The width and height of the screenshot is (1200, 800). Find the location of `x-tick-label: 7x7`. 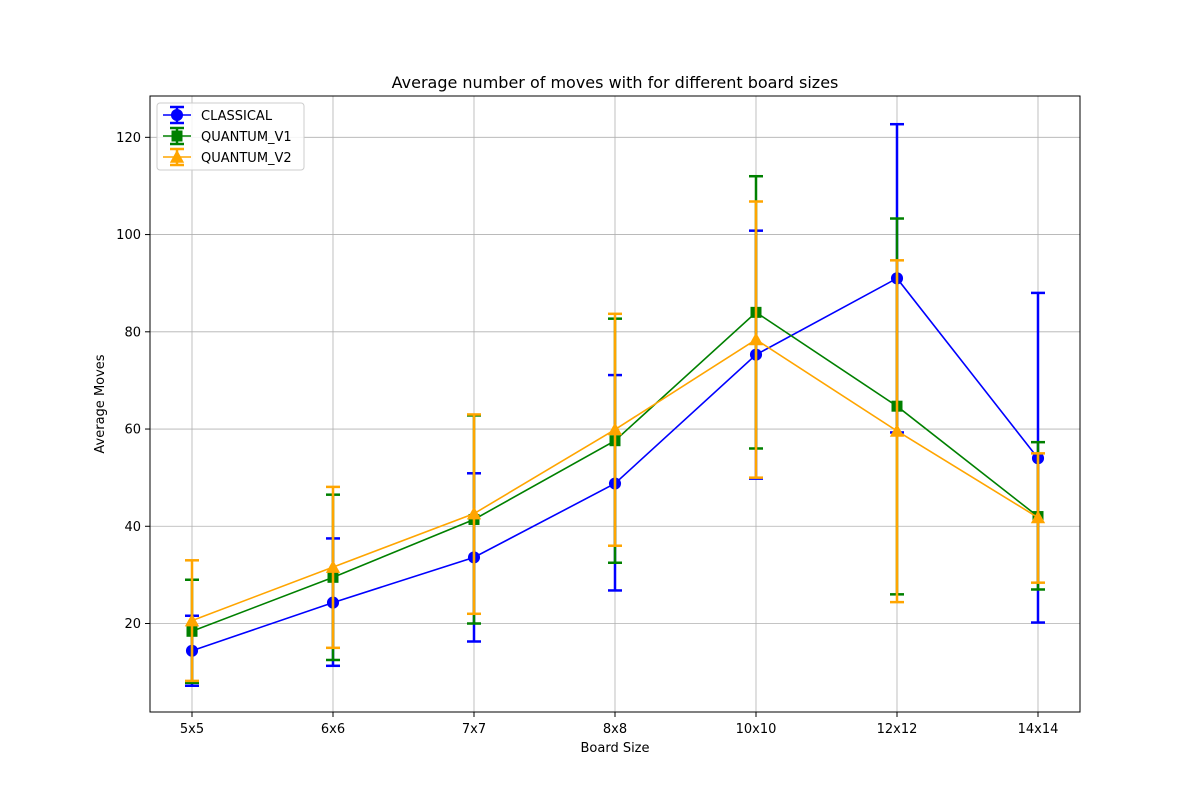

x-tick-label: 7x7 is located at coordinates (474, 729).